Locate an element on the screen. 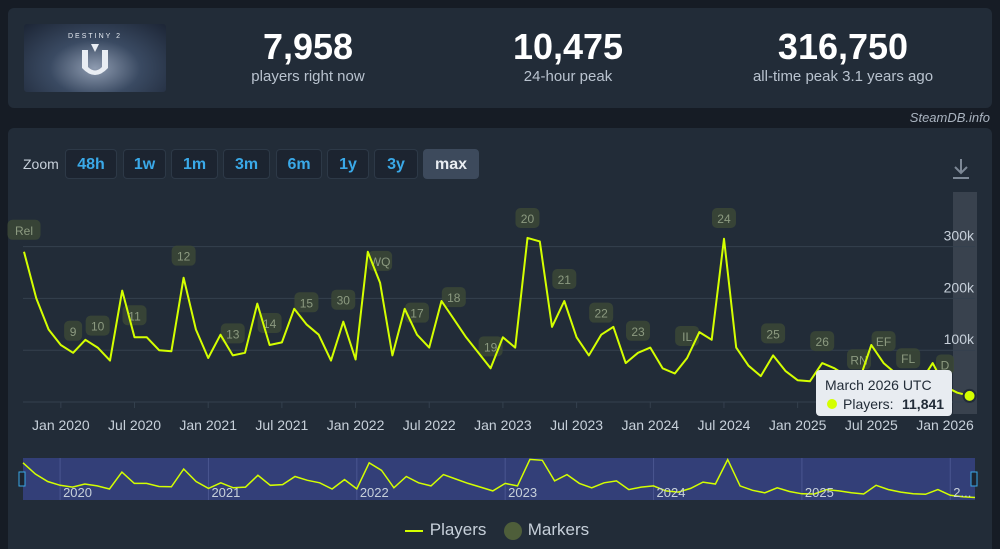 This screenshot has width=1000, height=549. x-tick-label: Jul 2024 is located at coordinates (723, 425).